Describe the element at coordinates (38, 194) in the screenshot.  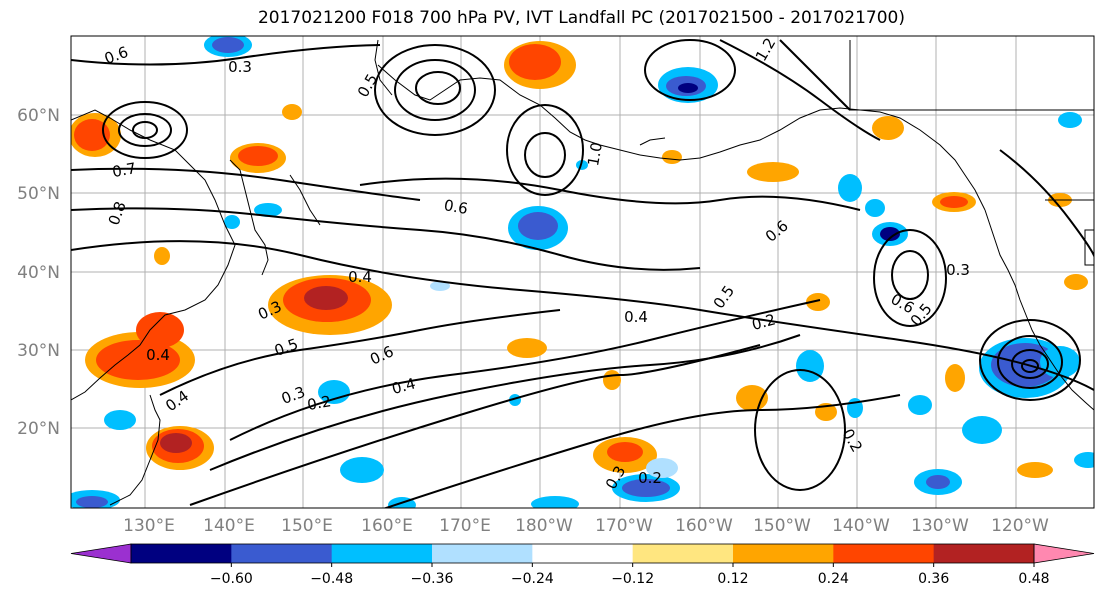
I see `latitude-label: 50°N` at that location.